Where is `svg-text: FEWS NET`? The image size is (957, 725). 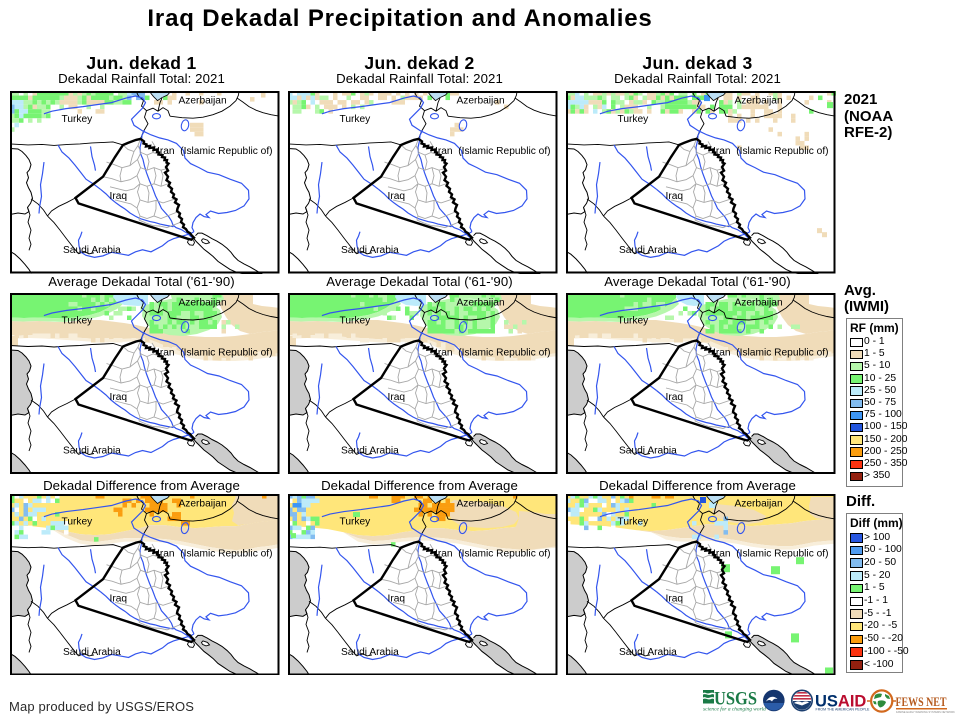 svg-text: FEWS NET is located at coordinates (921, 701).